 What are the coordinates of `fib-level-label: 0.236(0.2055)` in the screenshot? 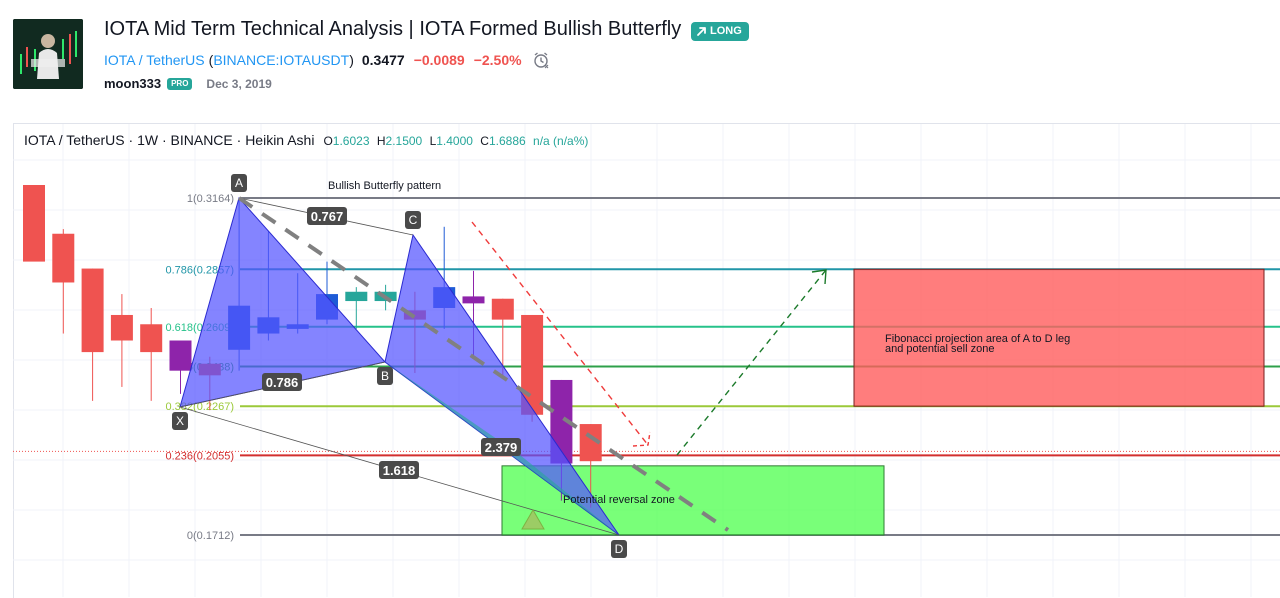 It's located at (200, 456).